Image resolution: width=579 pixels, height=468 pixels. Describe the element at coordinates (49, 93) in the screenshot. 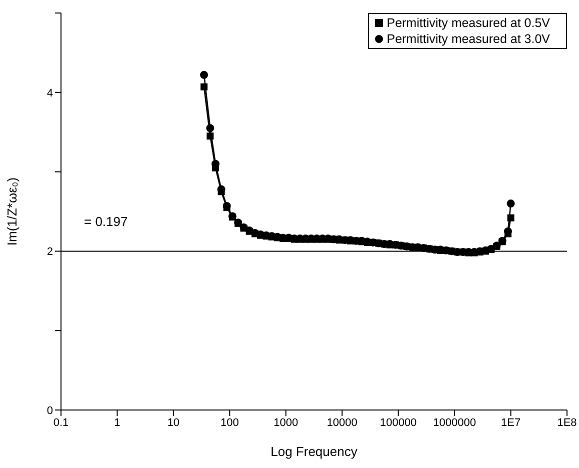

I see `y-tick-label: 4` at that location.